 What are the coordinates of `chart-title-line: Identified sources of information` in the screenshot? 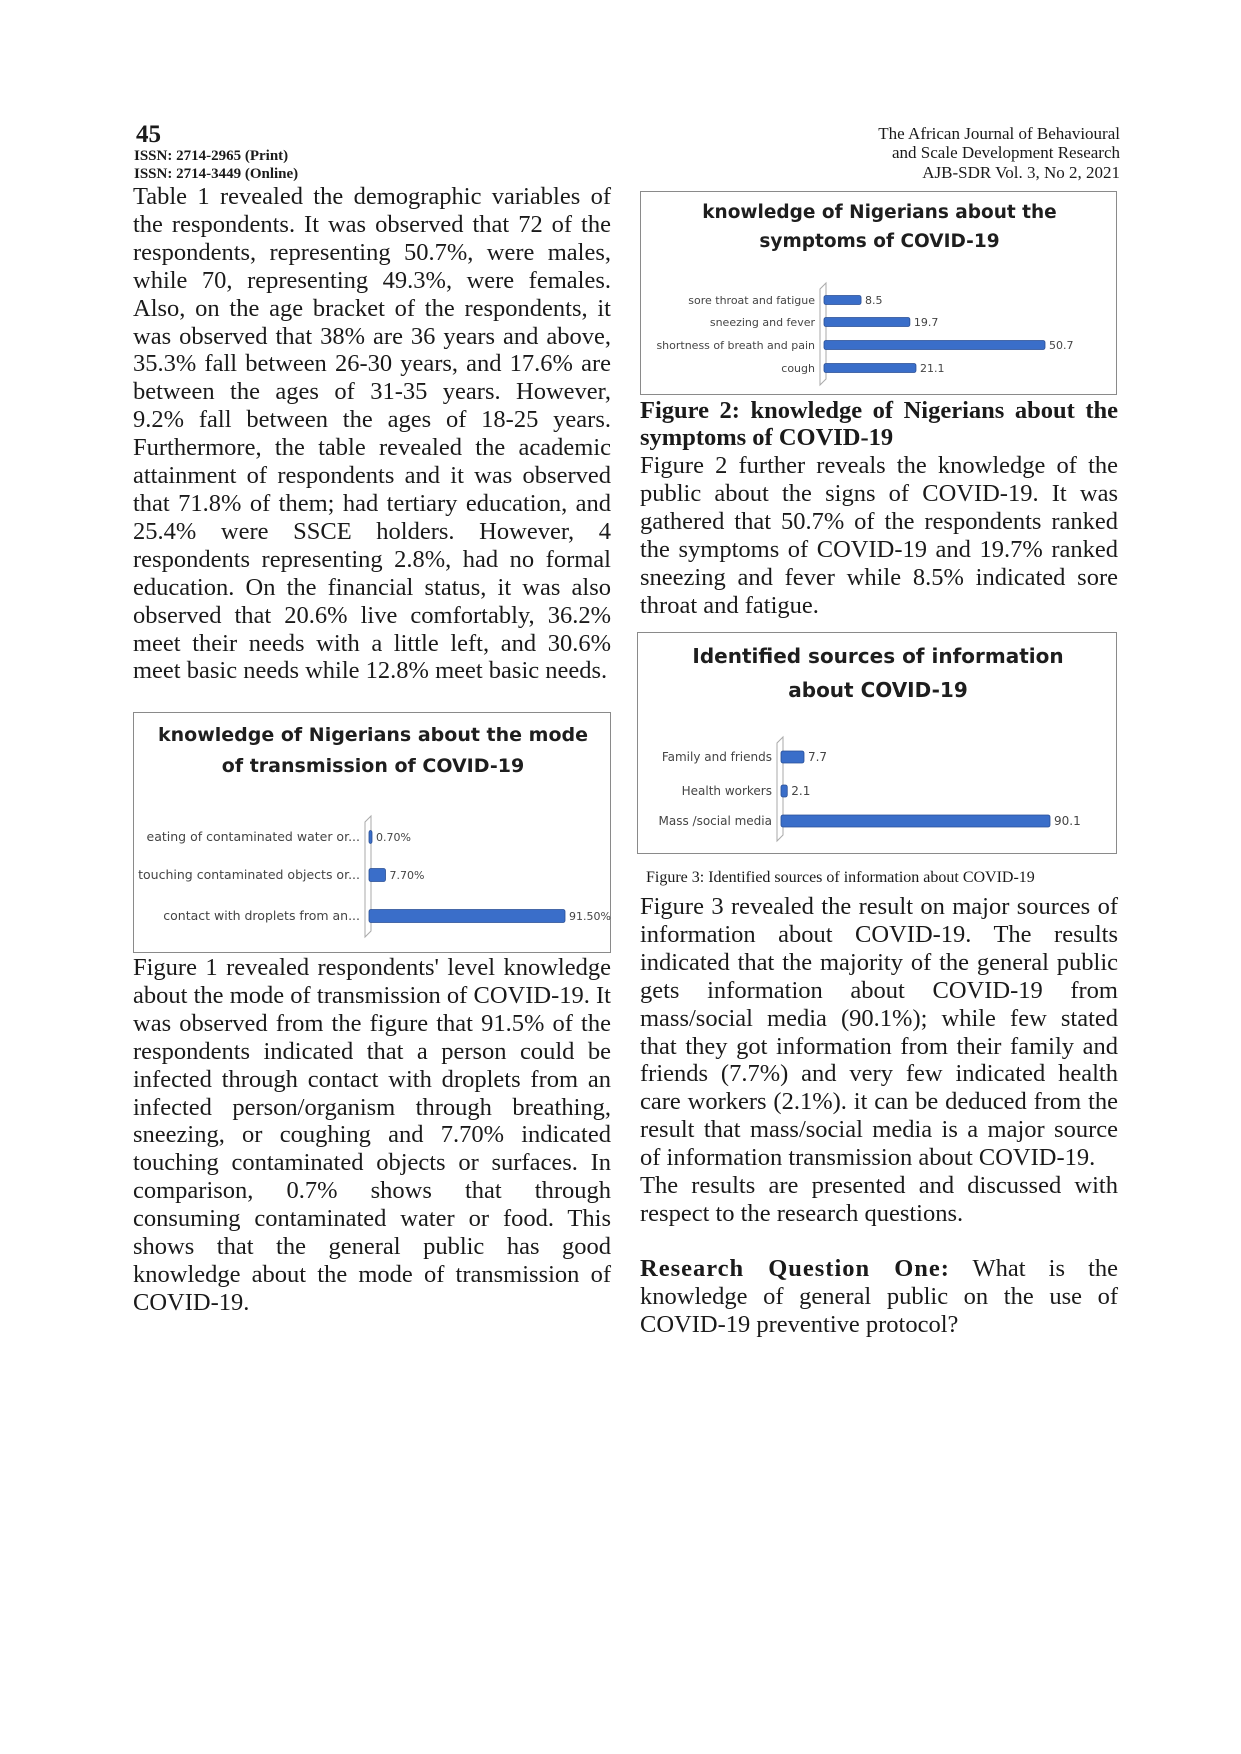 It's located at (877, 656).